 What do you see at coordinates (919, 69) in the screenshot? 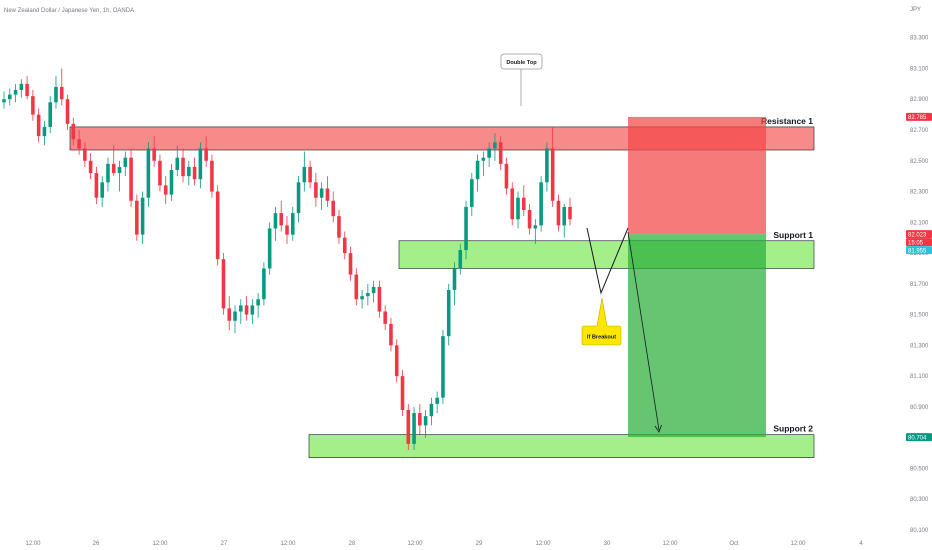
I see `y-tick-label: 83.100` at bounding box center [919, 69].